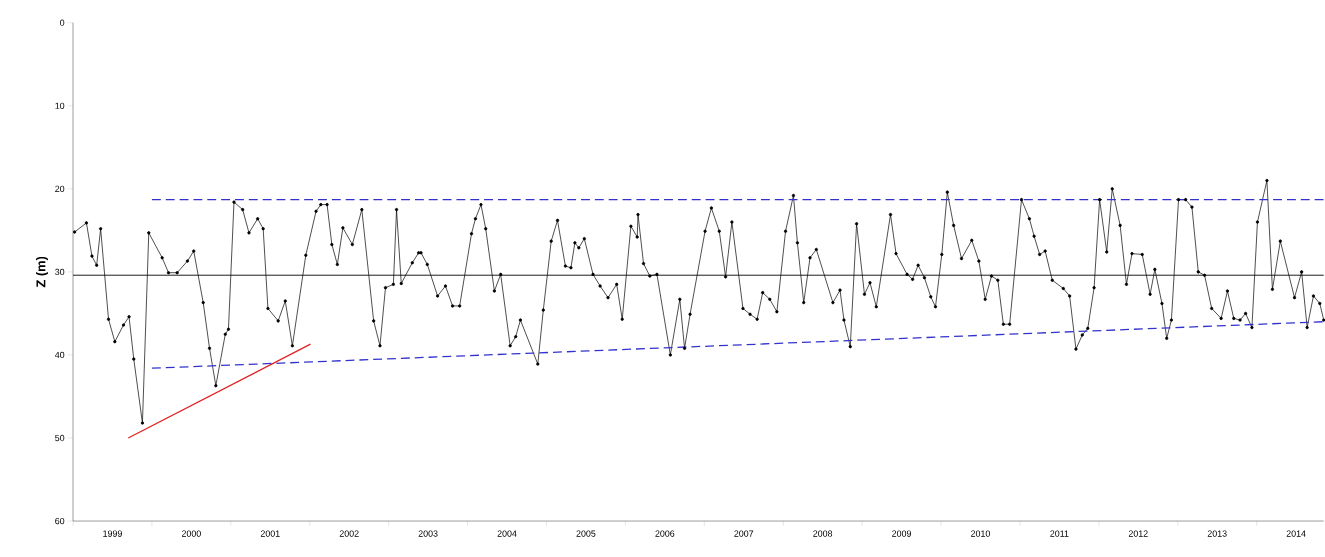  I want to click on x-tick-label: 2002, so click(349, 533).